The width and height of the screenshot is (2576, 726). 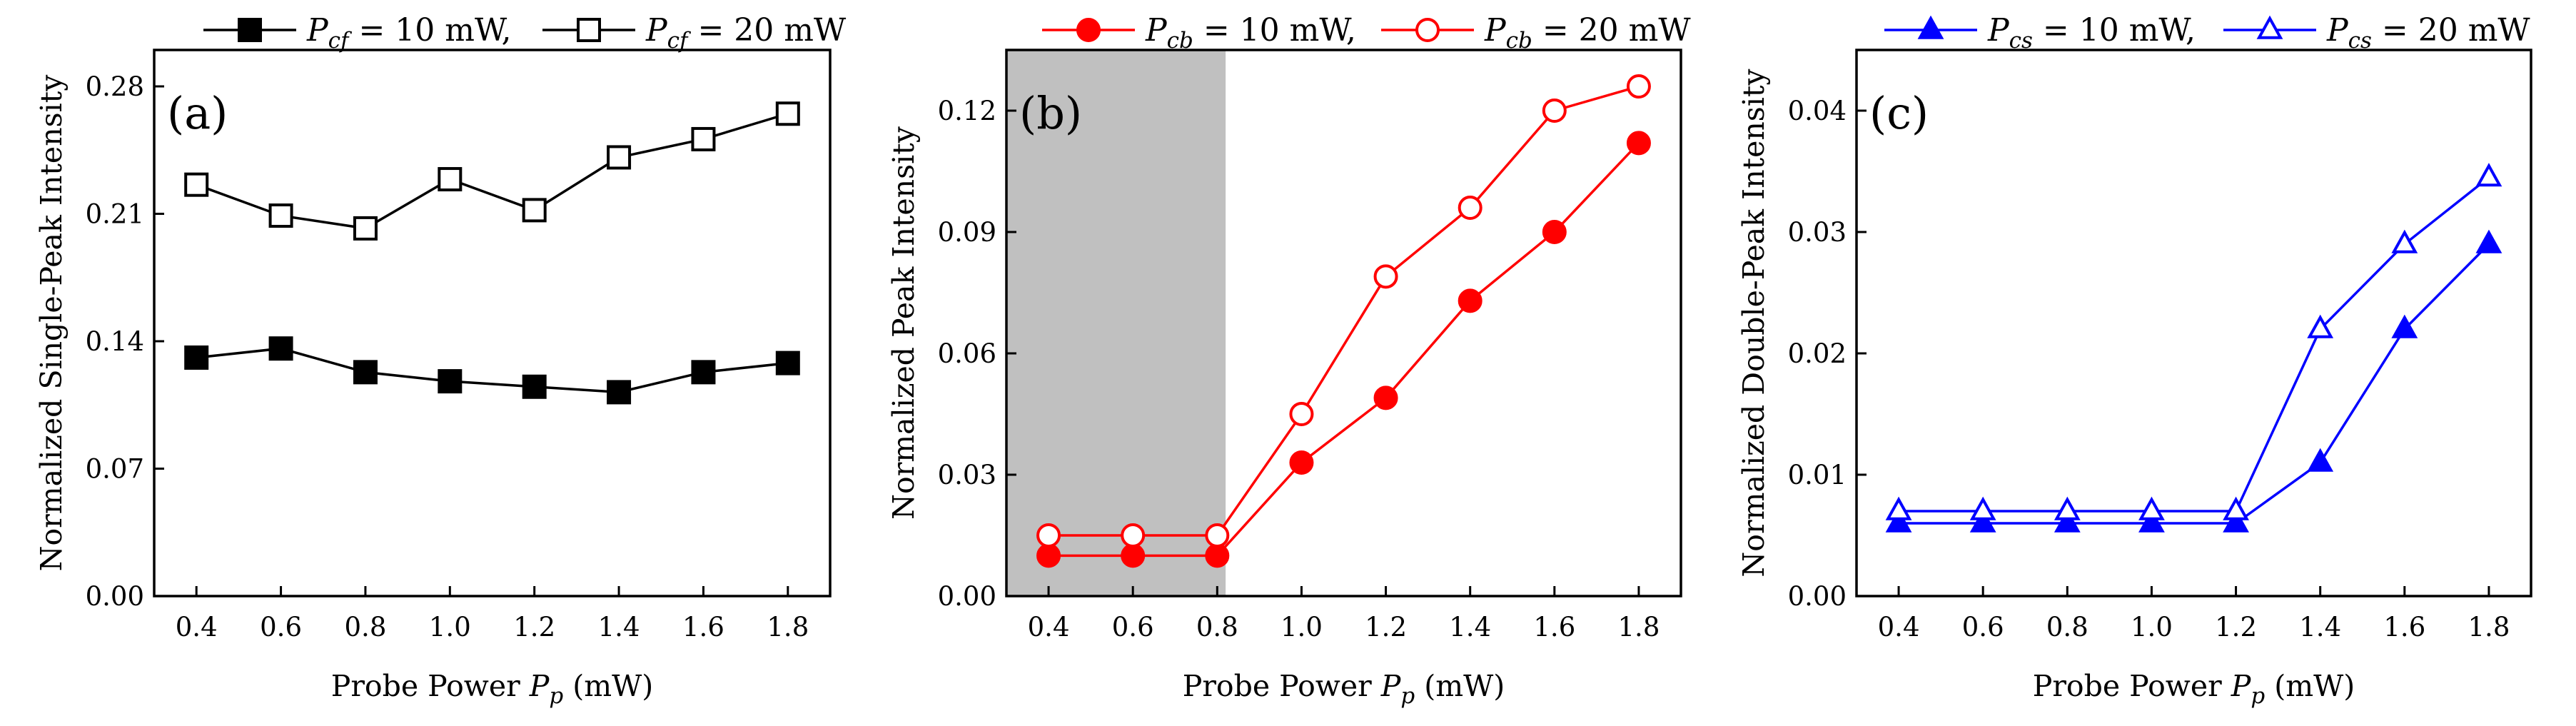 What do you see at coordinates (967, 232) in the screenshot?
I see `y-tick-label: 0.09` at bounding box center [967, 232].